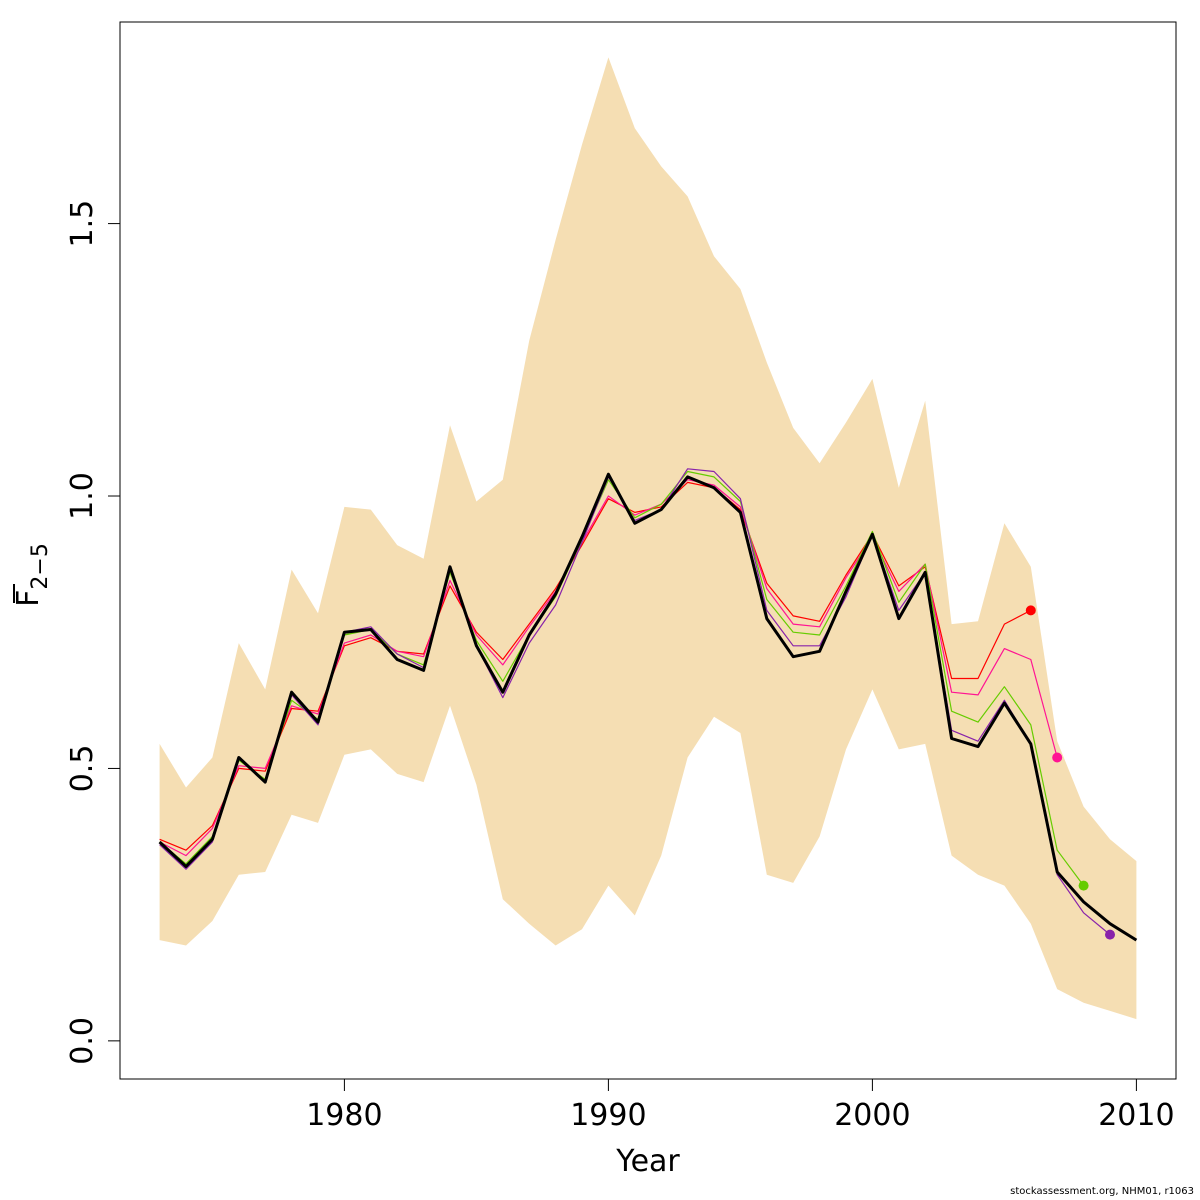 This screenshot has width=1200, height=1200. What do you see at coordinates (647, 1161) in the screenshot?
I see `x-axis-title: Year` at bounding box center [647, 1161].